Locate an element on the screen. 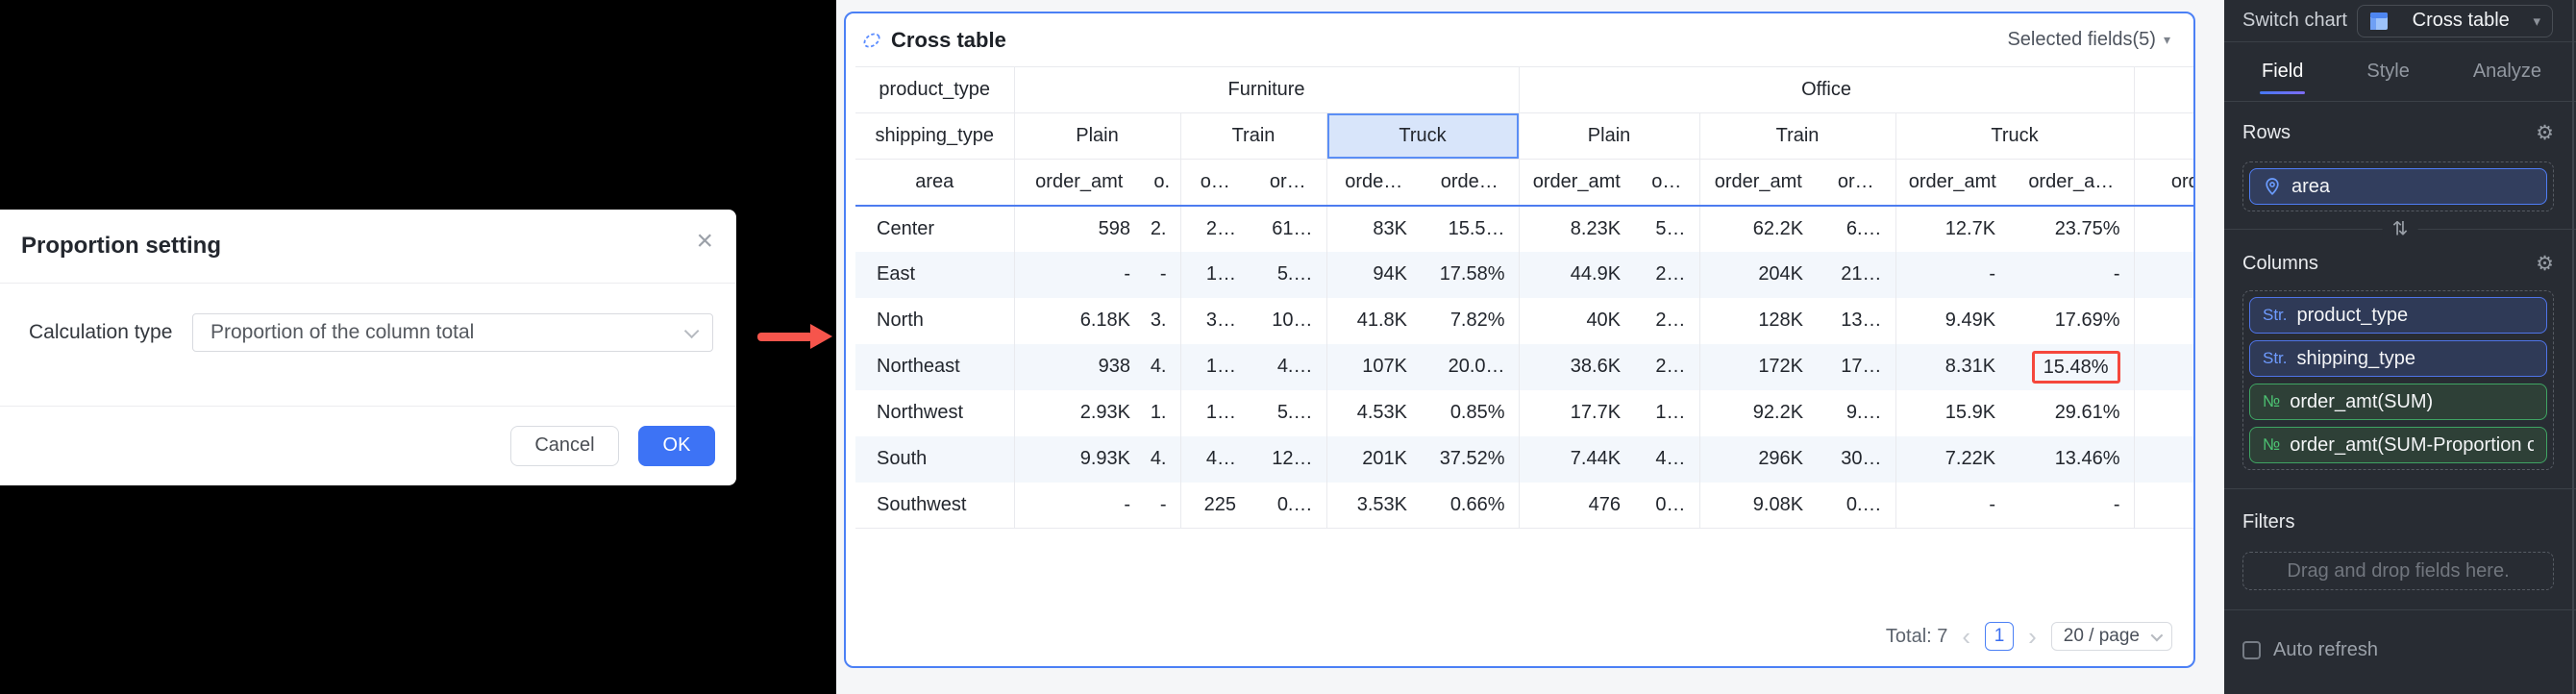 Image resolution: width=2576 pixels, height=694 pixels. table-cell: 7.44K is located at coordinates (1577, 459).